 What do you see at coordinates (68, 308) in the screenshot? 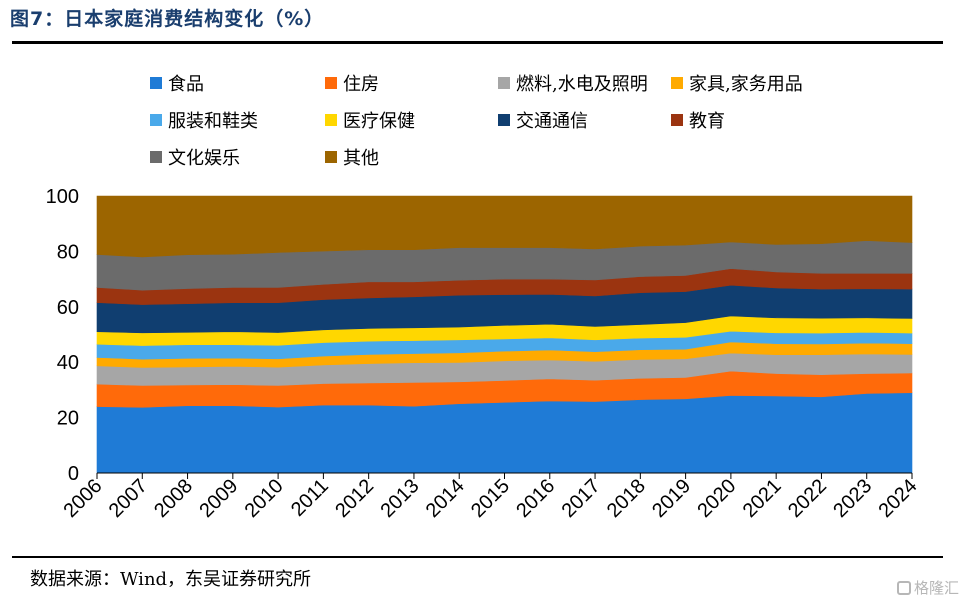
I see `y-tick-label: 60` at bounding box center [68, 308].